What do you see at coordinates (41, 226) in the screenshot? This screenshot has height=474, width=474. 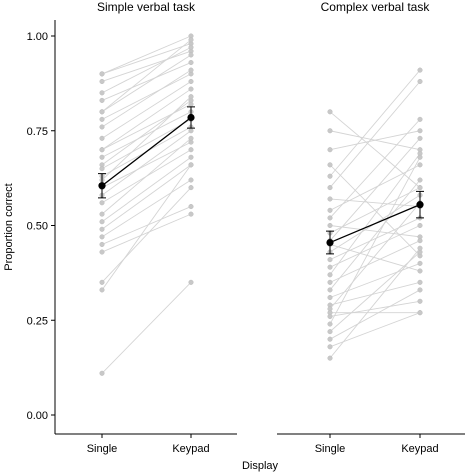 I see `y-ticks: 0.00 0.25 0.50 0.75 1.00` at bounding box center [41, 226].